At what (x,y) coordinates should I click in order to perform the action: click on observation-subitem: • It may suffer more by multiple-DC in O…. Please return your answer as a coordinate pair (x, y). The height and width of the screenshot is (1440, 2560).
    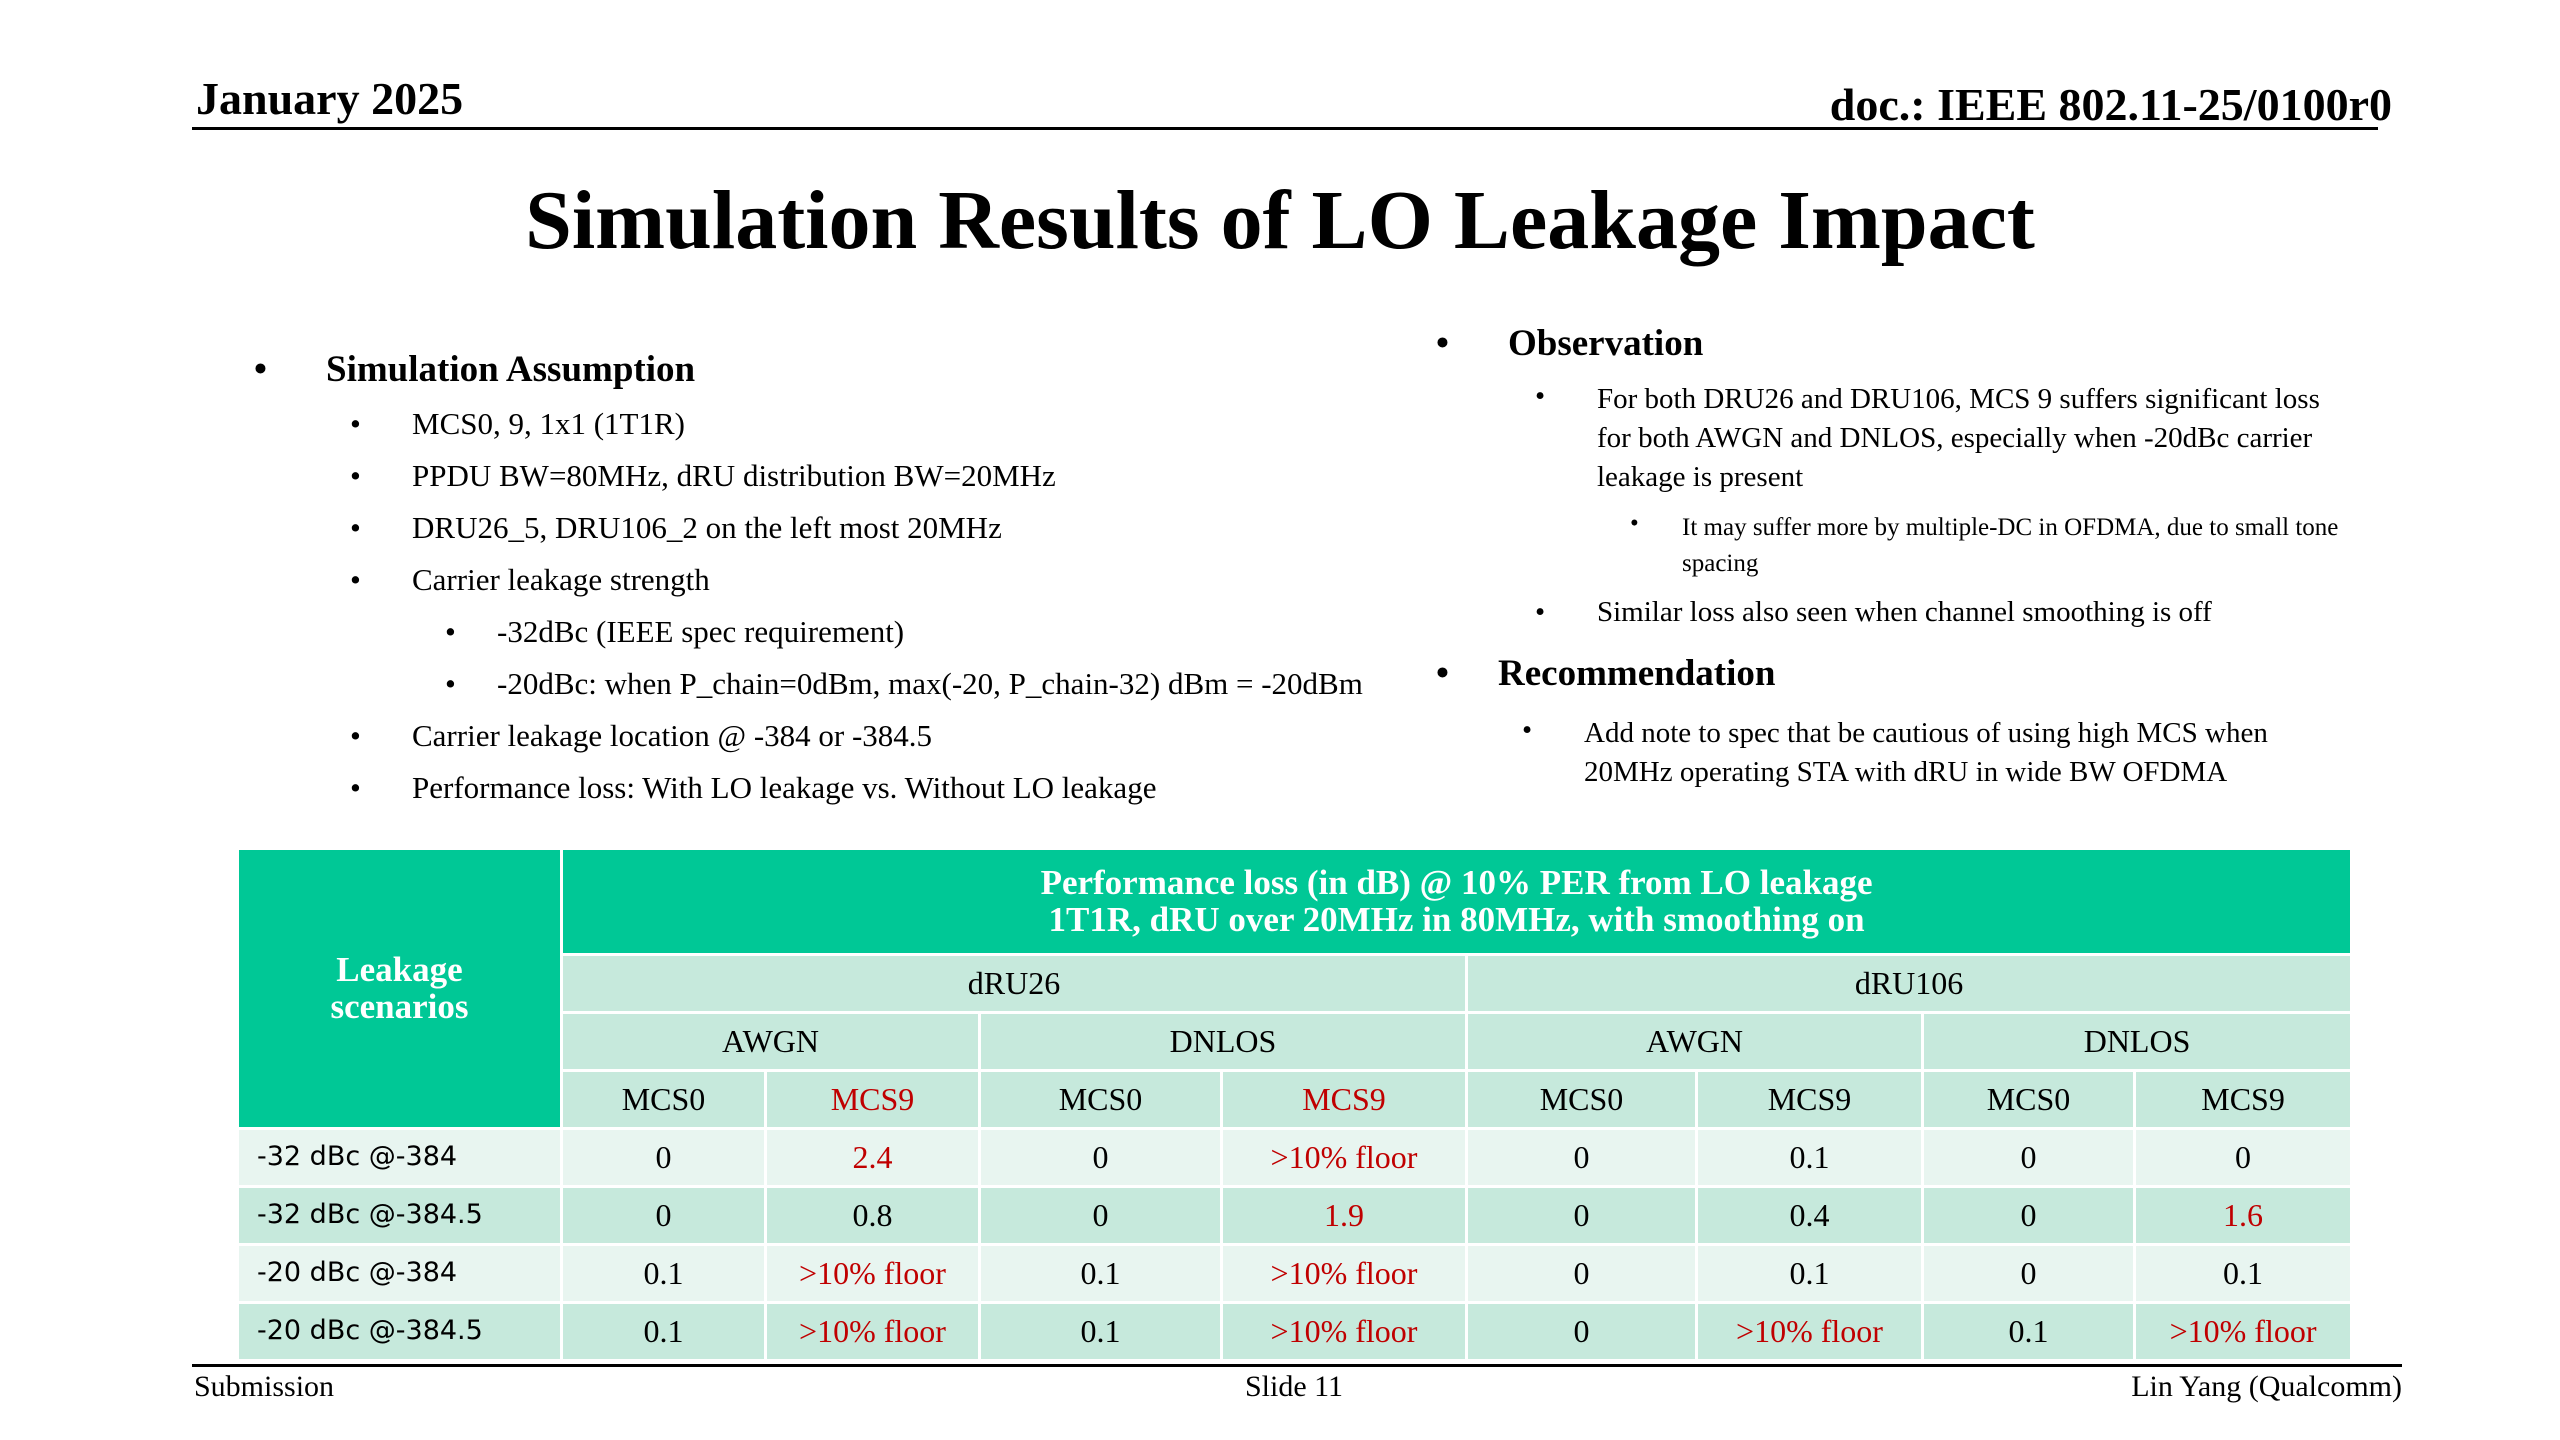
    Looking at the image, I should click on (1984, 543).